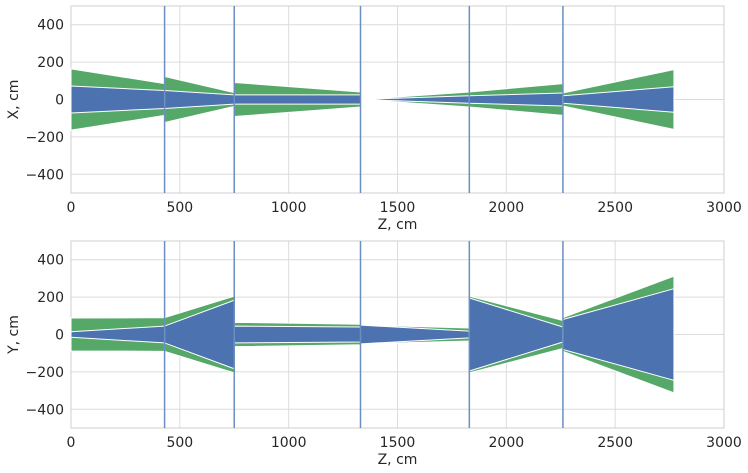 The height and width of the screenshot is (473, 748). I want to click on y-axis-label: X, cm, so click(14, 100).